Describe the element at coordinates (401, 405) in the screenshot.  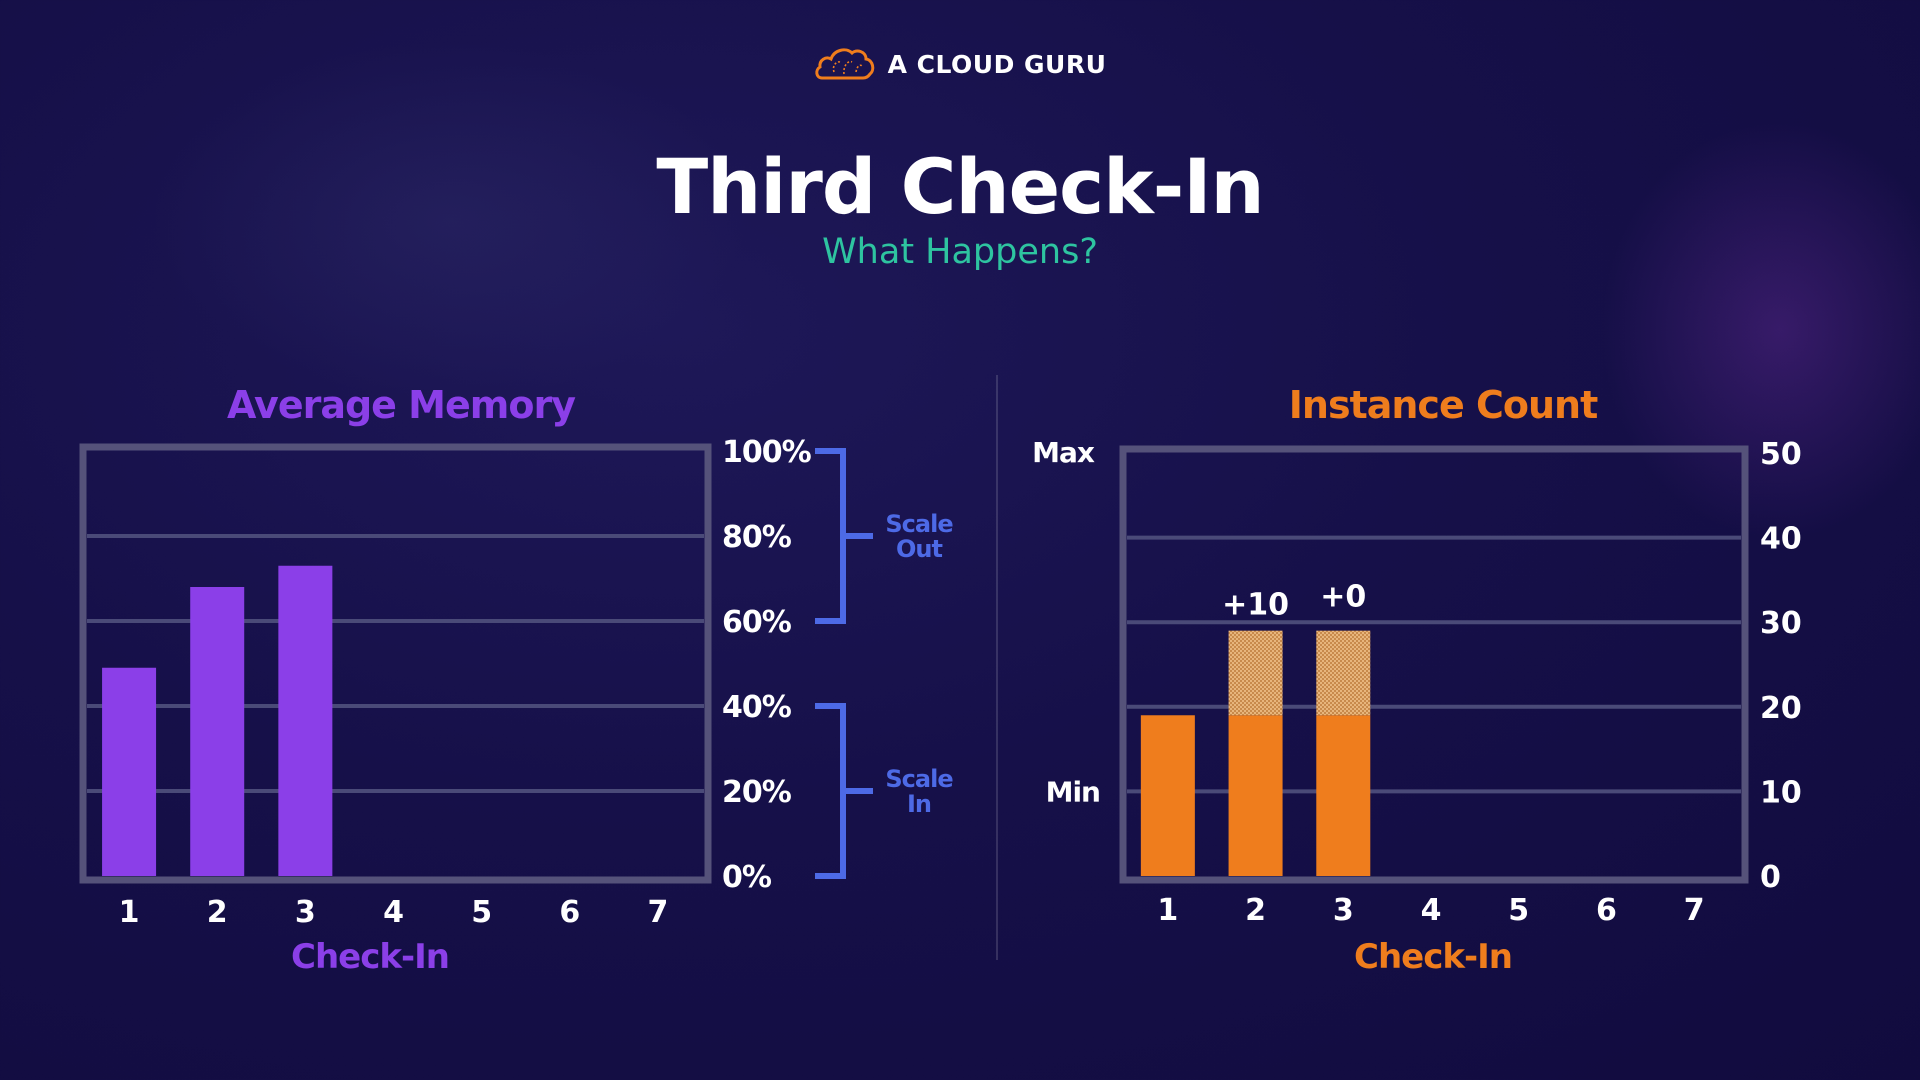
I see `memory-chart-title: Average Memory` at that location.